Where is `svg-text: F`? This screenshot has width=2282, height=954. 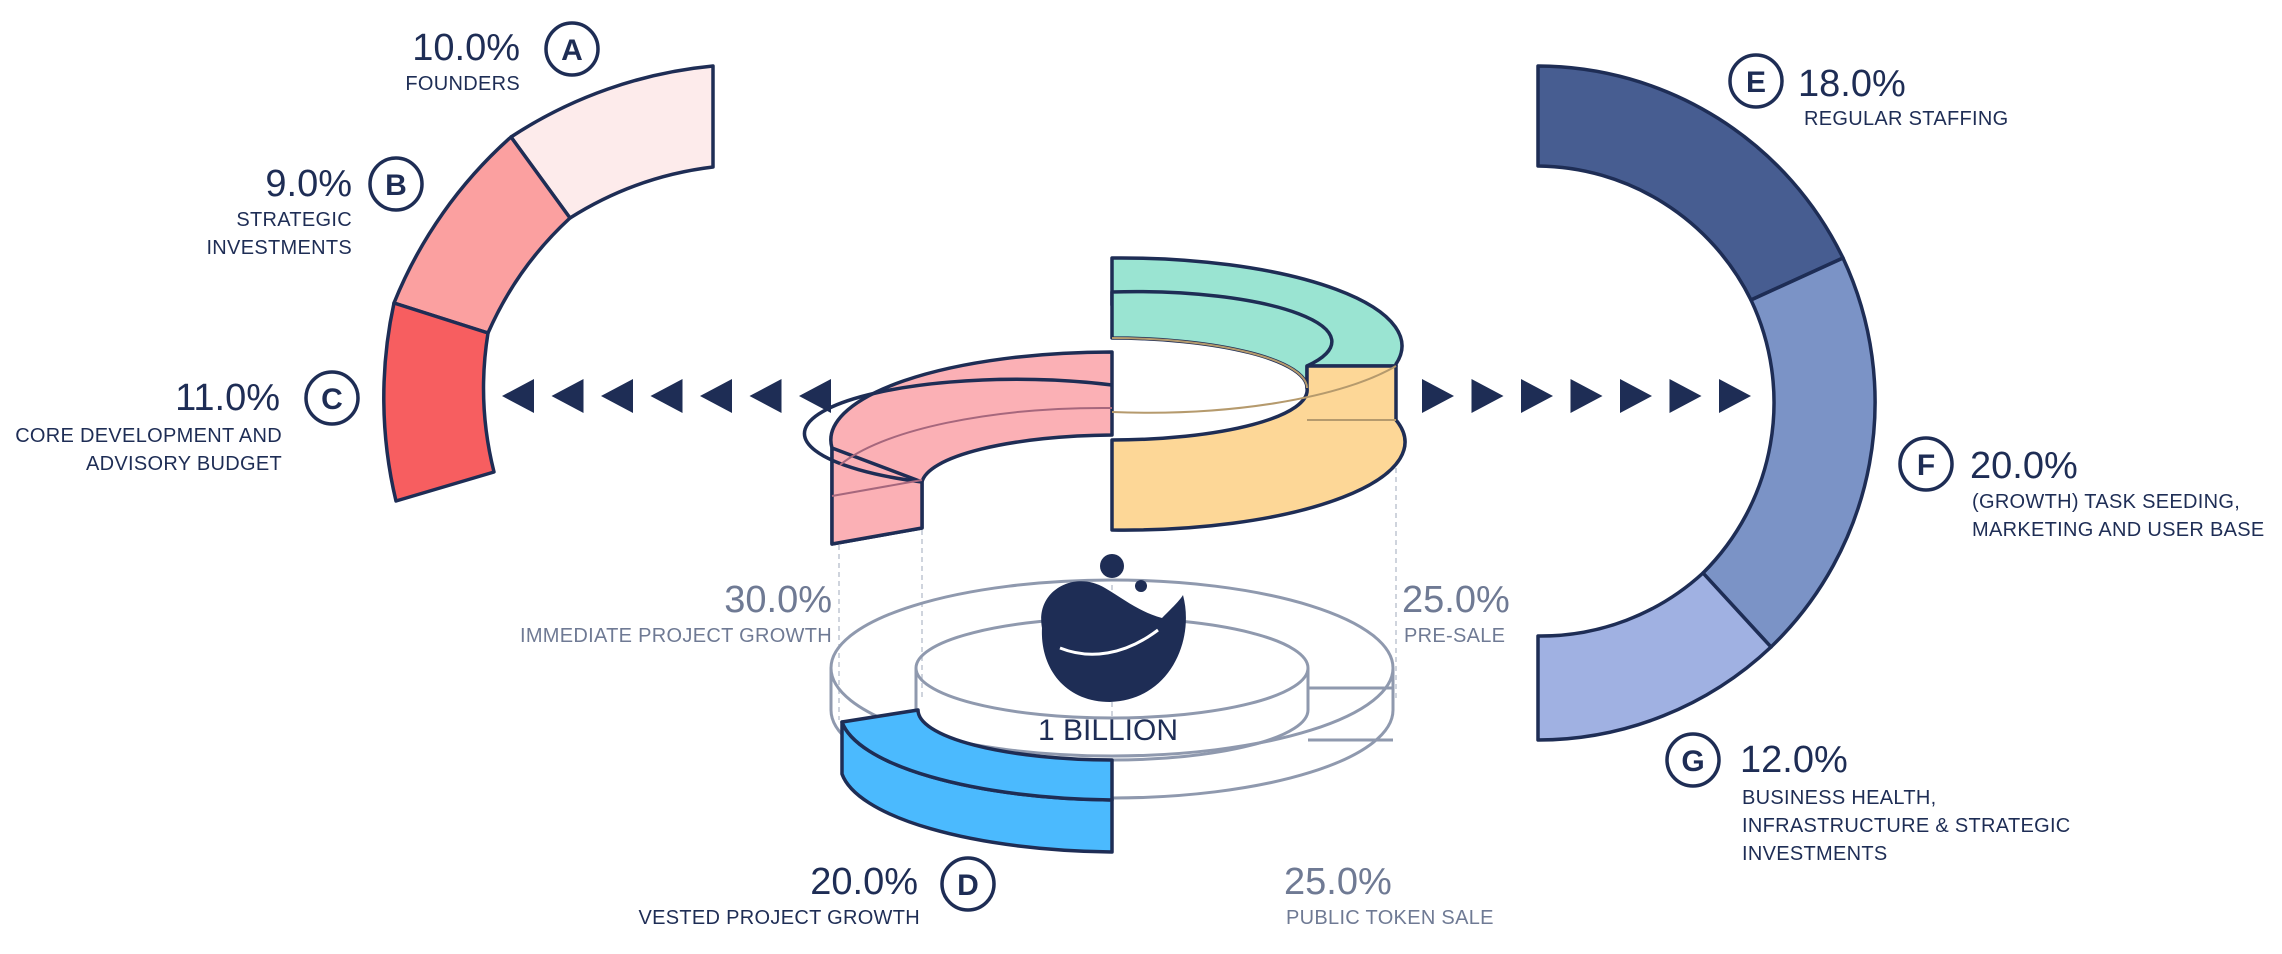 svg-text: F is located at coordinates (1926, 465).